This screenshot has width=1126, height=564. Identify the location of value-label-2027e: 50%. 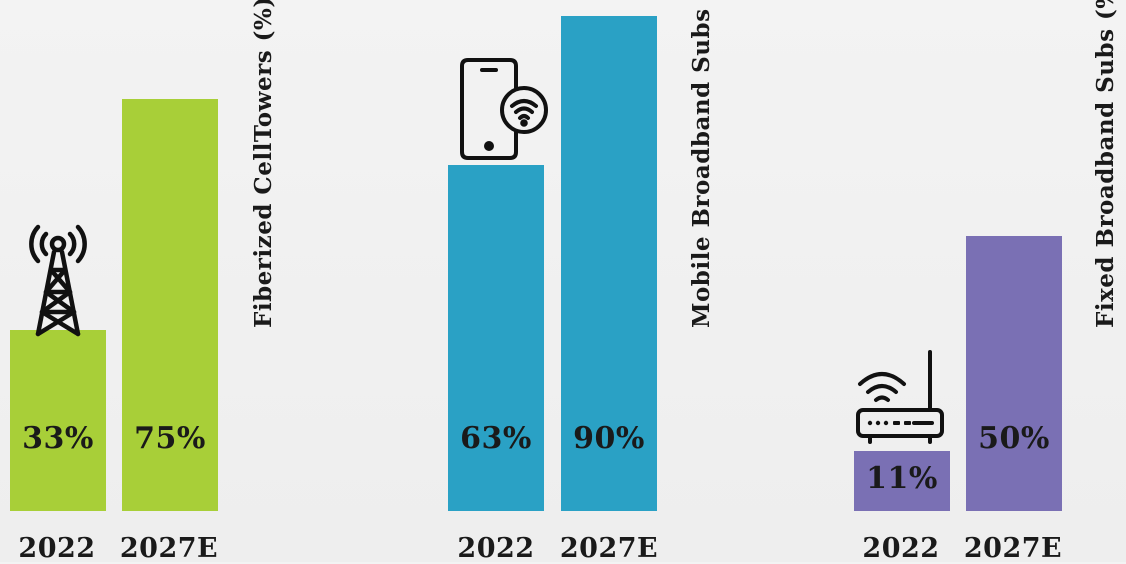
(1014, 438).